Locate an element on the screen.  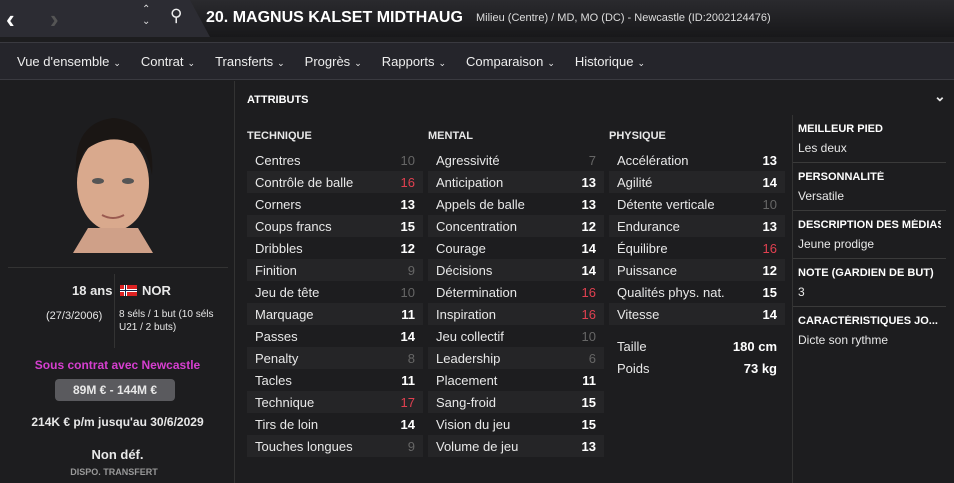
contract-status: Sous contrat avec Newcastle is located at coordinates (117, 365).